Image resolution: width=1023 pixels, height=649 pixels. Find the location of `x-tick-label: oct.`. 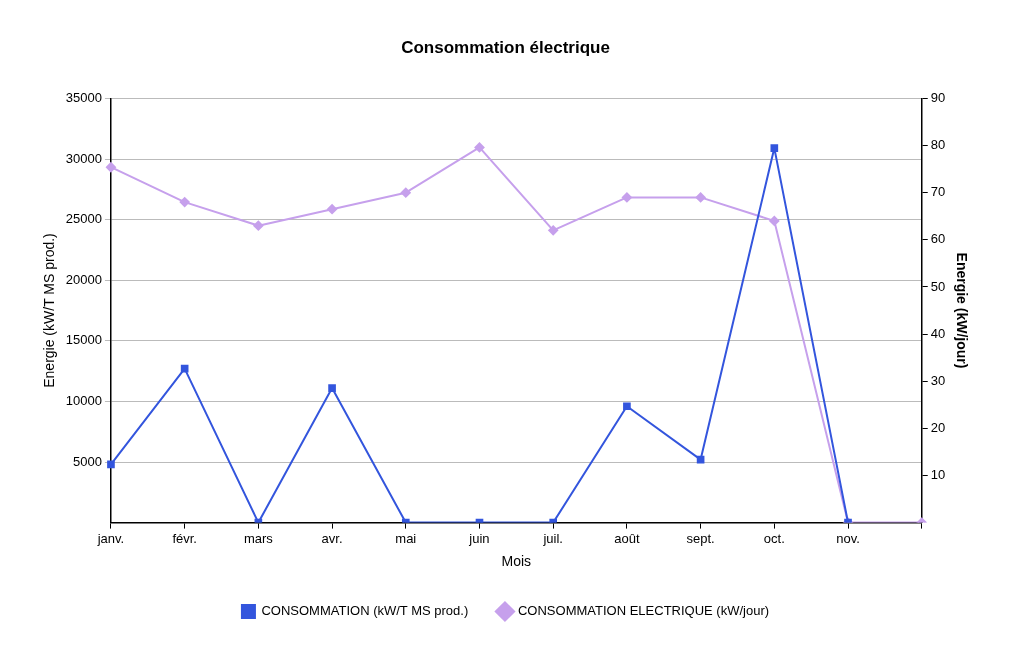

x-tick-label: oct. is located at coordinates (774, 538).